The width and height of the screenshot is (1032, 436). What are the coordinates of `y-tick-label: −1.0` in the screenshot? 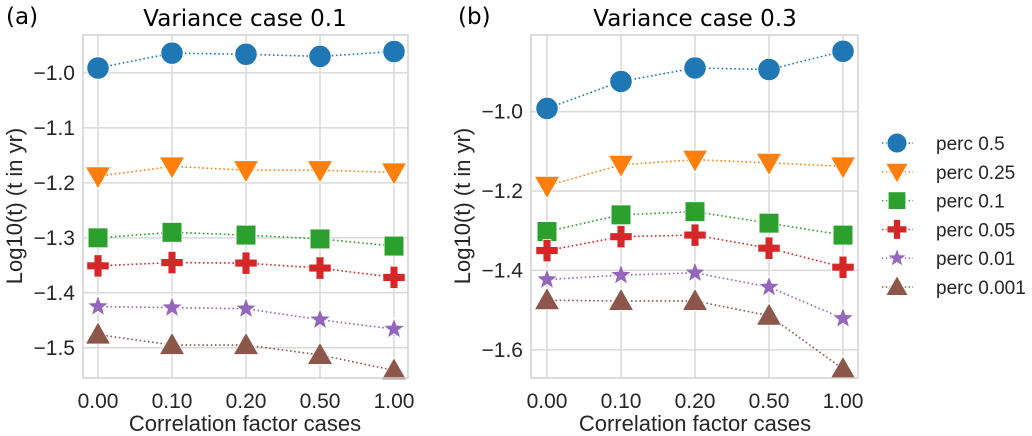 It's located at (54, 73).